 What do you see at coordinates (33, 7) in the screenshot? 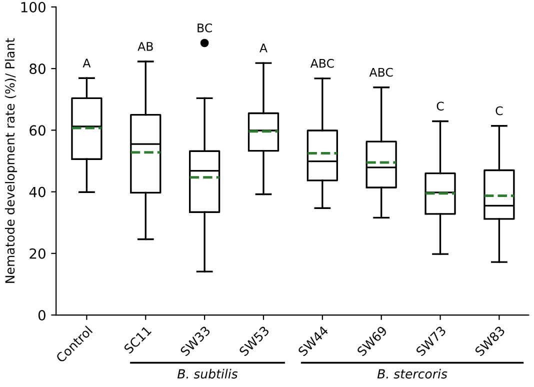
I see `y-tick-label: 100` at bounding box center [33, 7].